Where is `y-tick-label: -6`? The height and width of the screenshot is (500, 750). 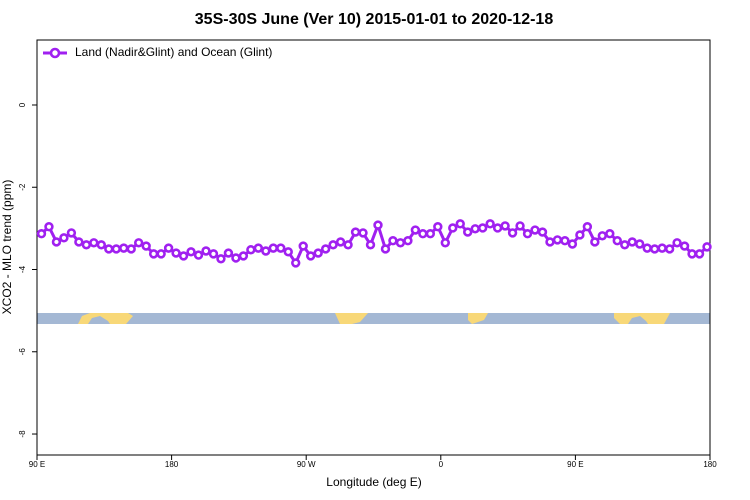
y-tick-label: -6 is located at coordinates (22, 352).